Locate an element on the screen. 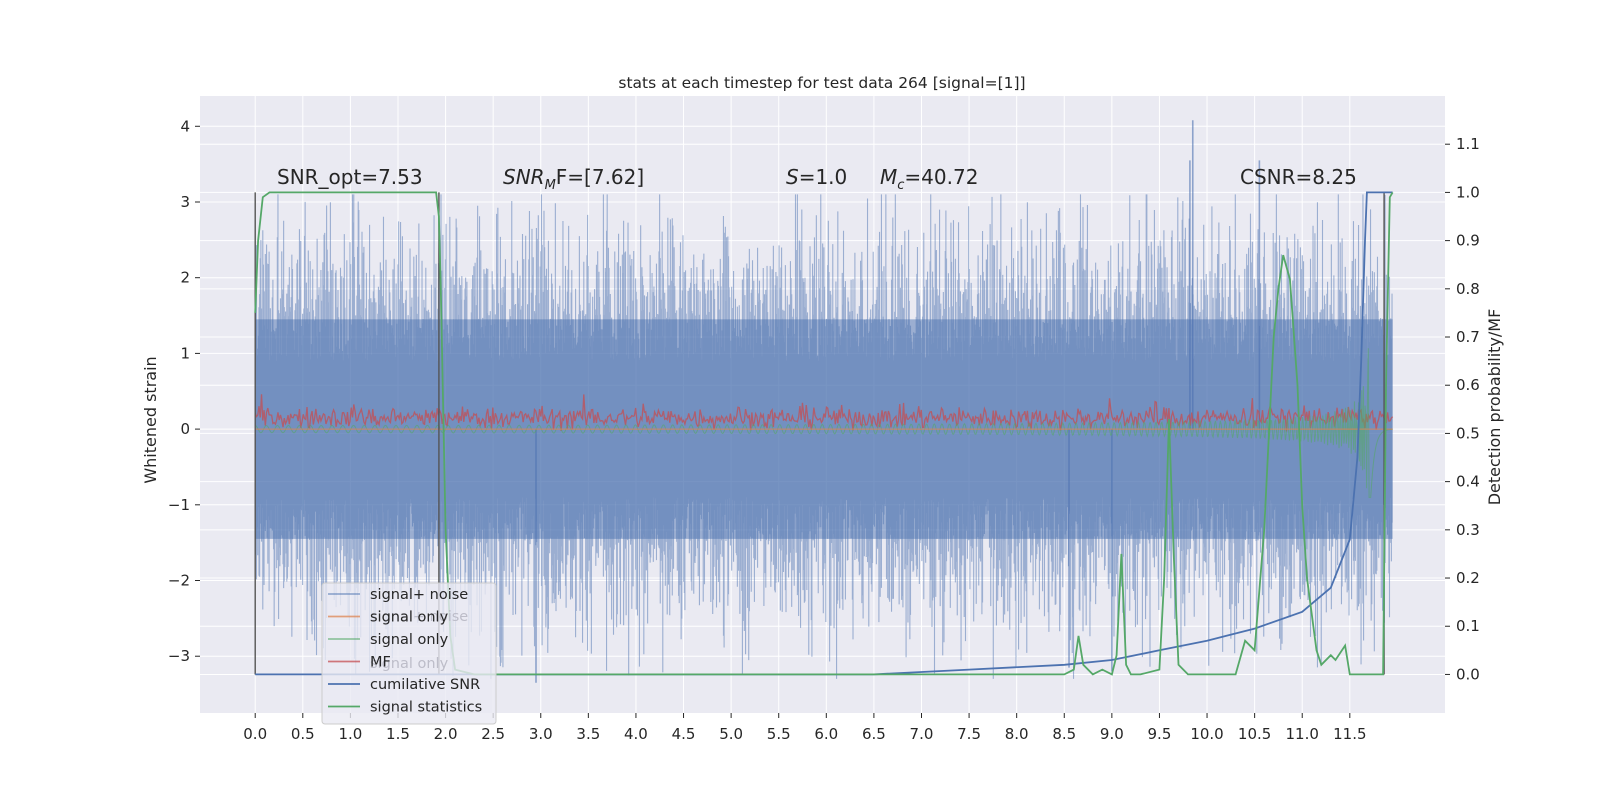  annotation-snr-opt: SNR_opt=7.53 is located at coordinates (350, 177).